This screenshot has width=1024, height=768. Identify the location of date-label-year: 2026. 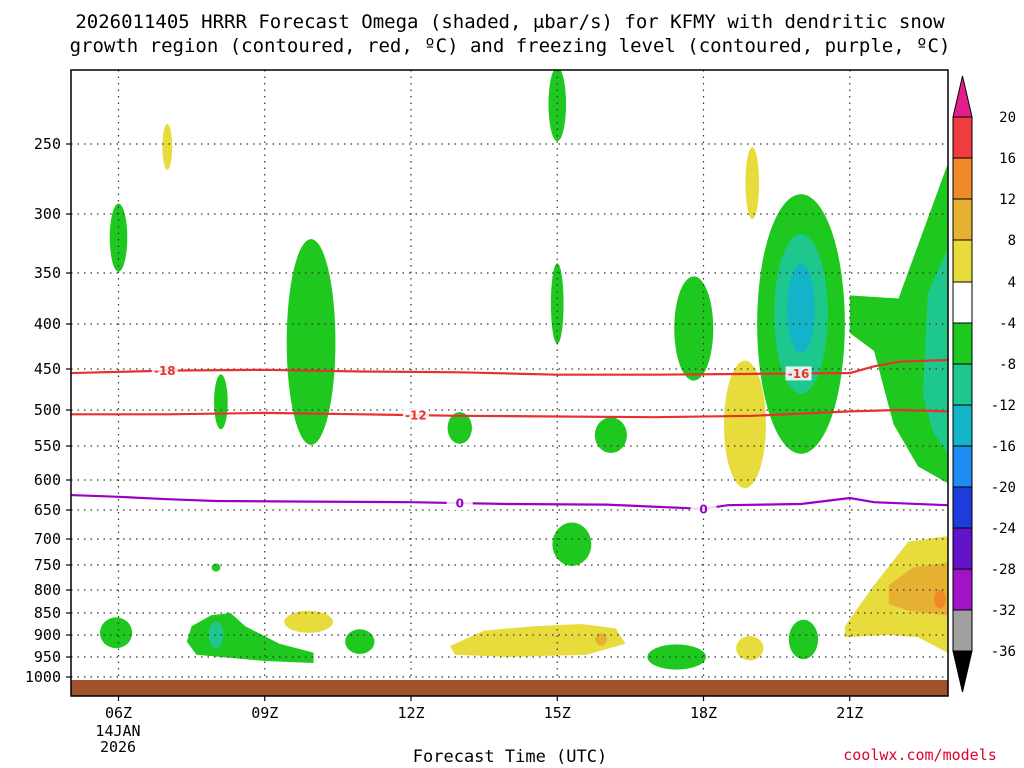
(118, 747).